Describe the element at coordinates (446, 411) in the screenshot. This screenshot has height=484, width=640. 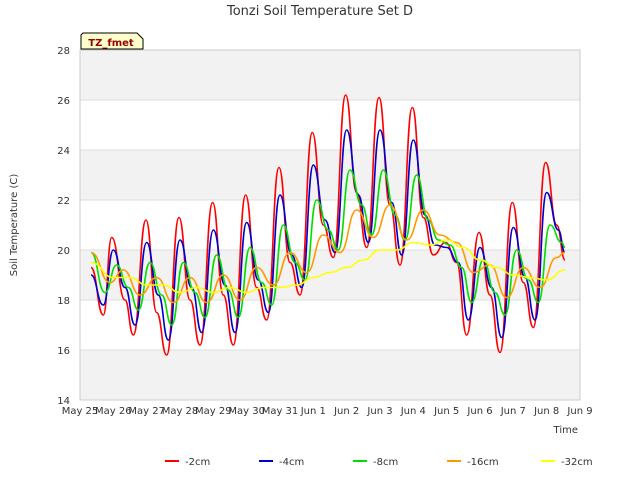
I see `x-tick-label: Jun 5` at that location.